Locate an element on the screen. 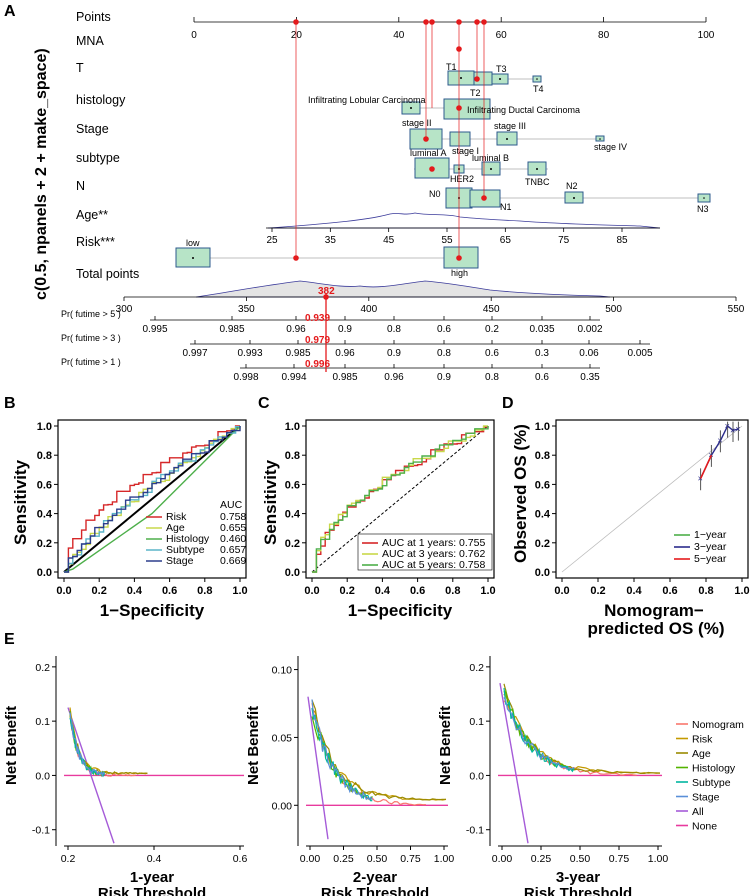 Image resolution: width=755 pixels, height=896 pixels. points-tick-label: 100 is located at coordinates (706, 35).